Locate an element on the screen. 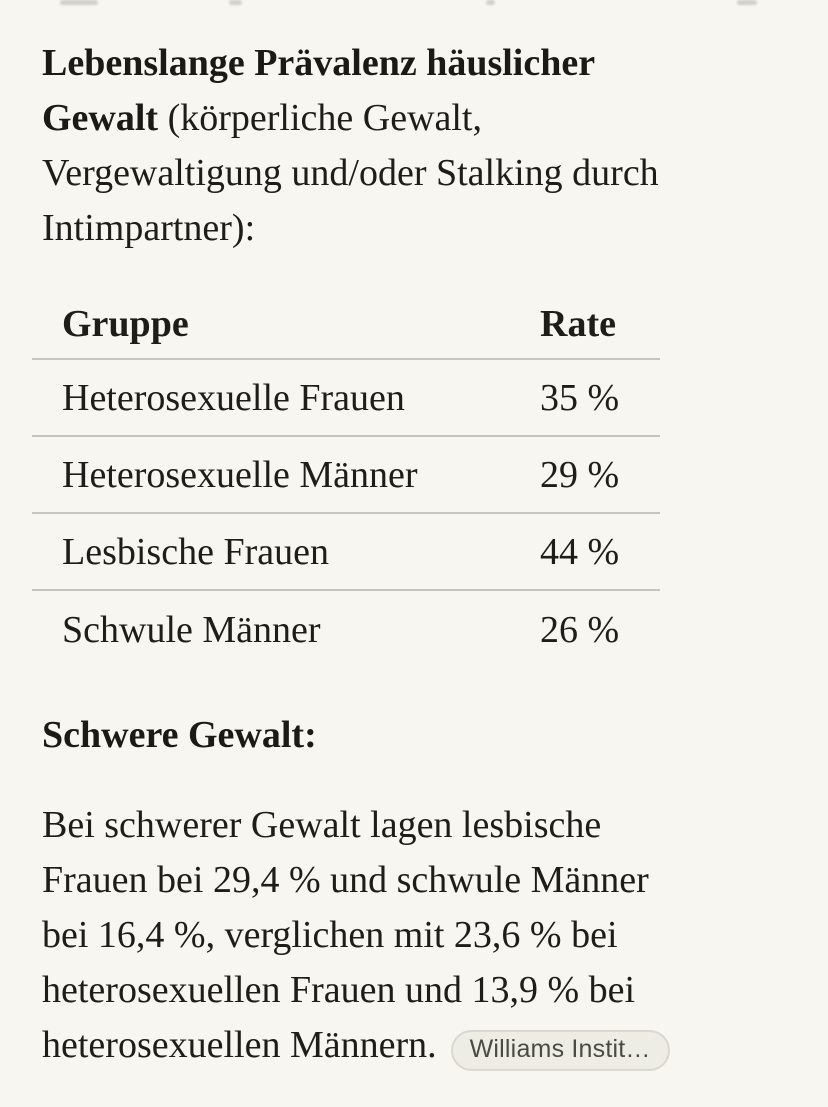 This screenshot has width=828, height=1107. group-cell: Heterosexuelle Frauen is located at coordinates (233, 397).